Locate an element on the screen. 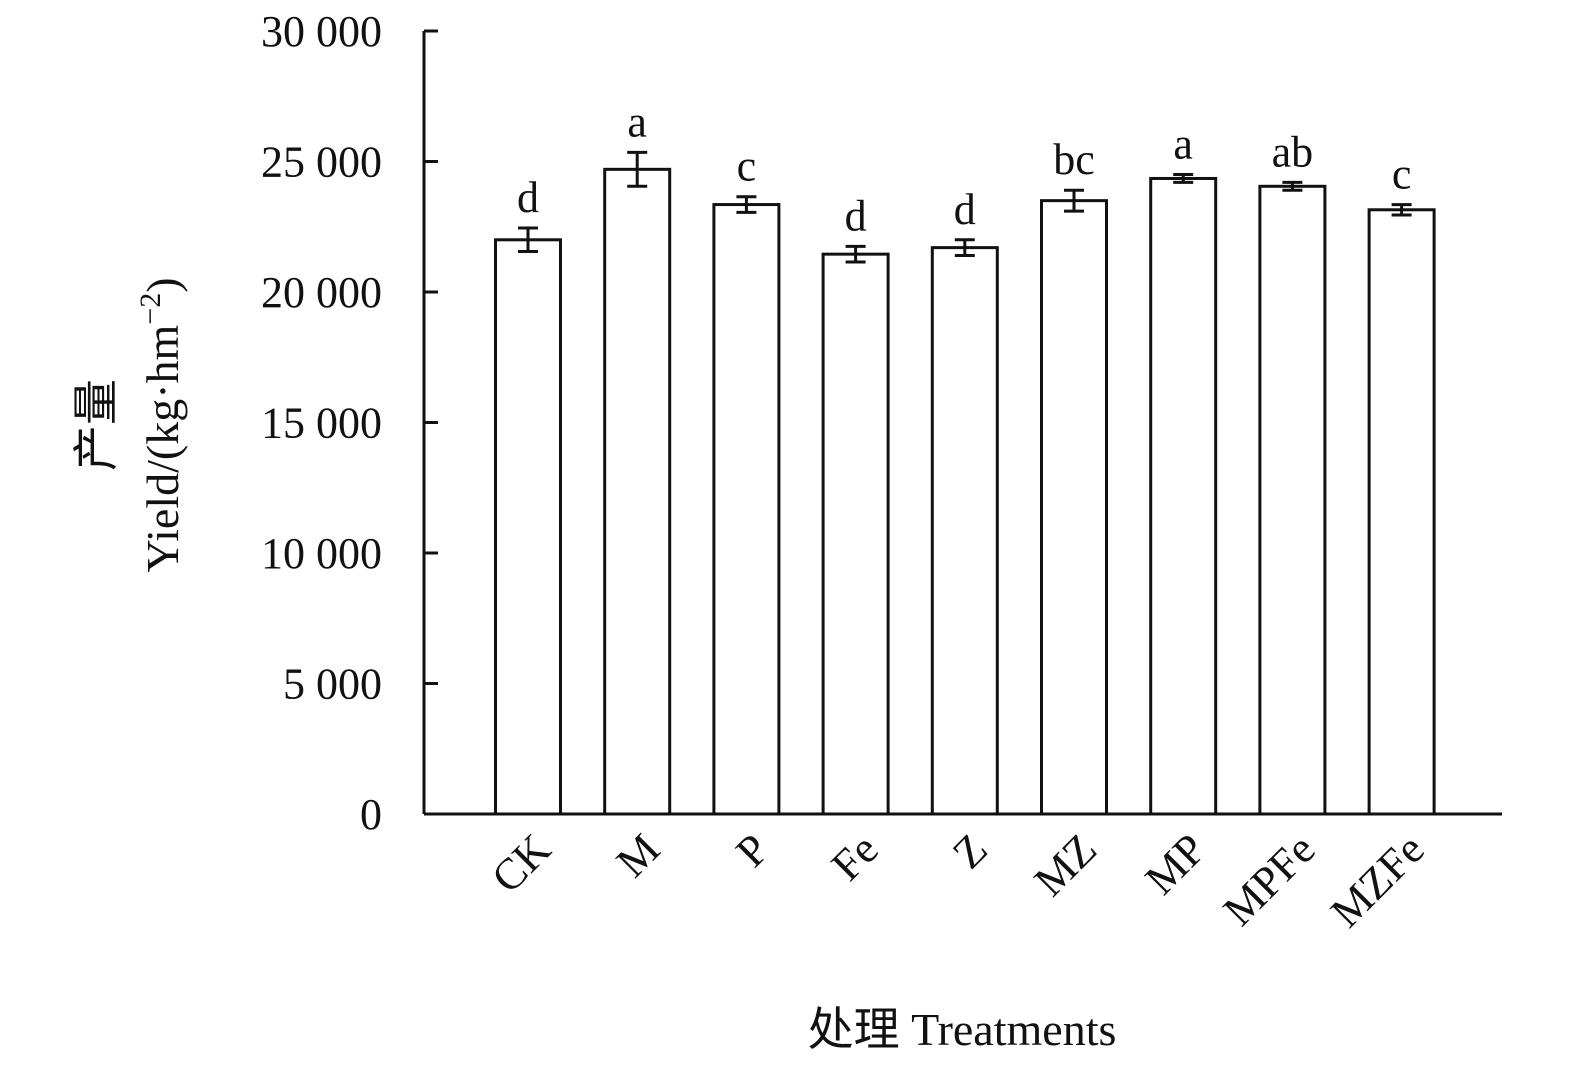 This screenshot has width=1575, height=1075. y-axis-title-en: Yield/(kg·hm−2) is located at coordinates (161, 424).